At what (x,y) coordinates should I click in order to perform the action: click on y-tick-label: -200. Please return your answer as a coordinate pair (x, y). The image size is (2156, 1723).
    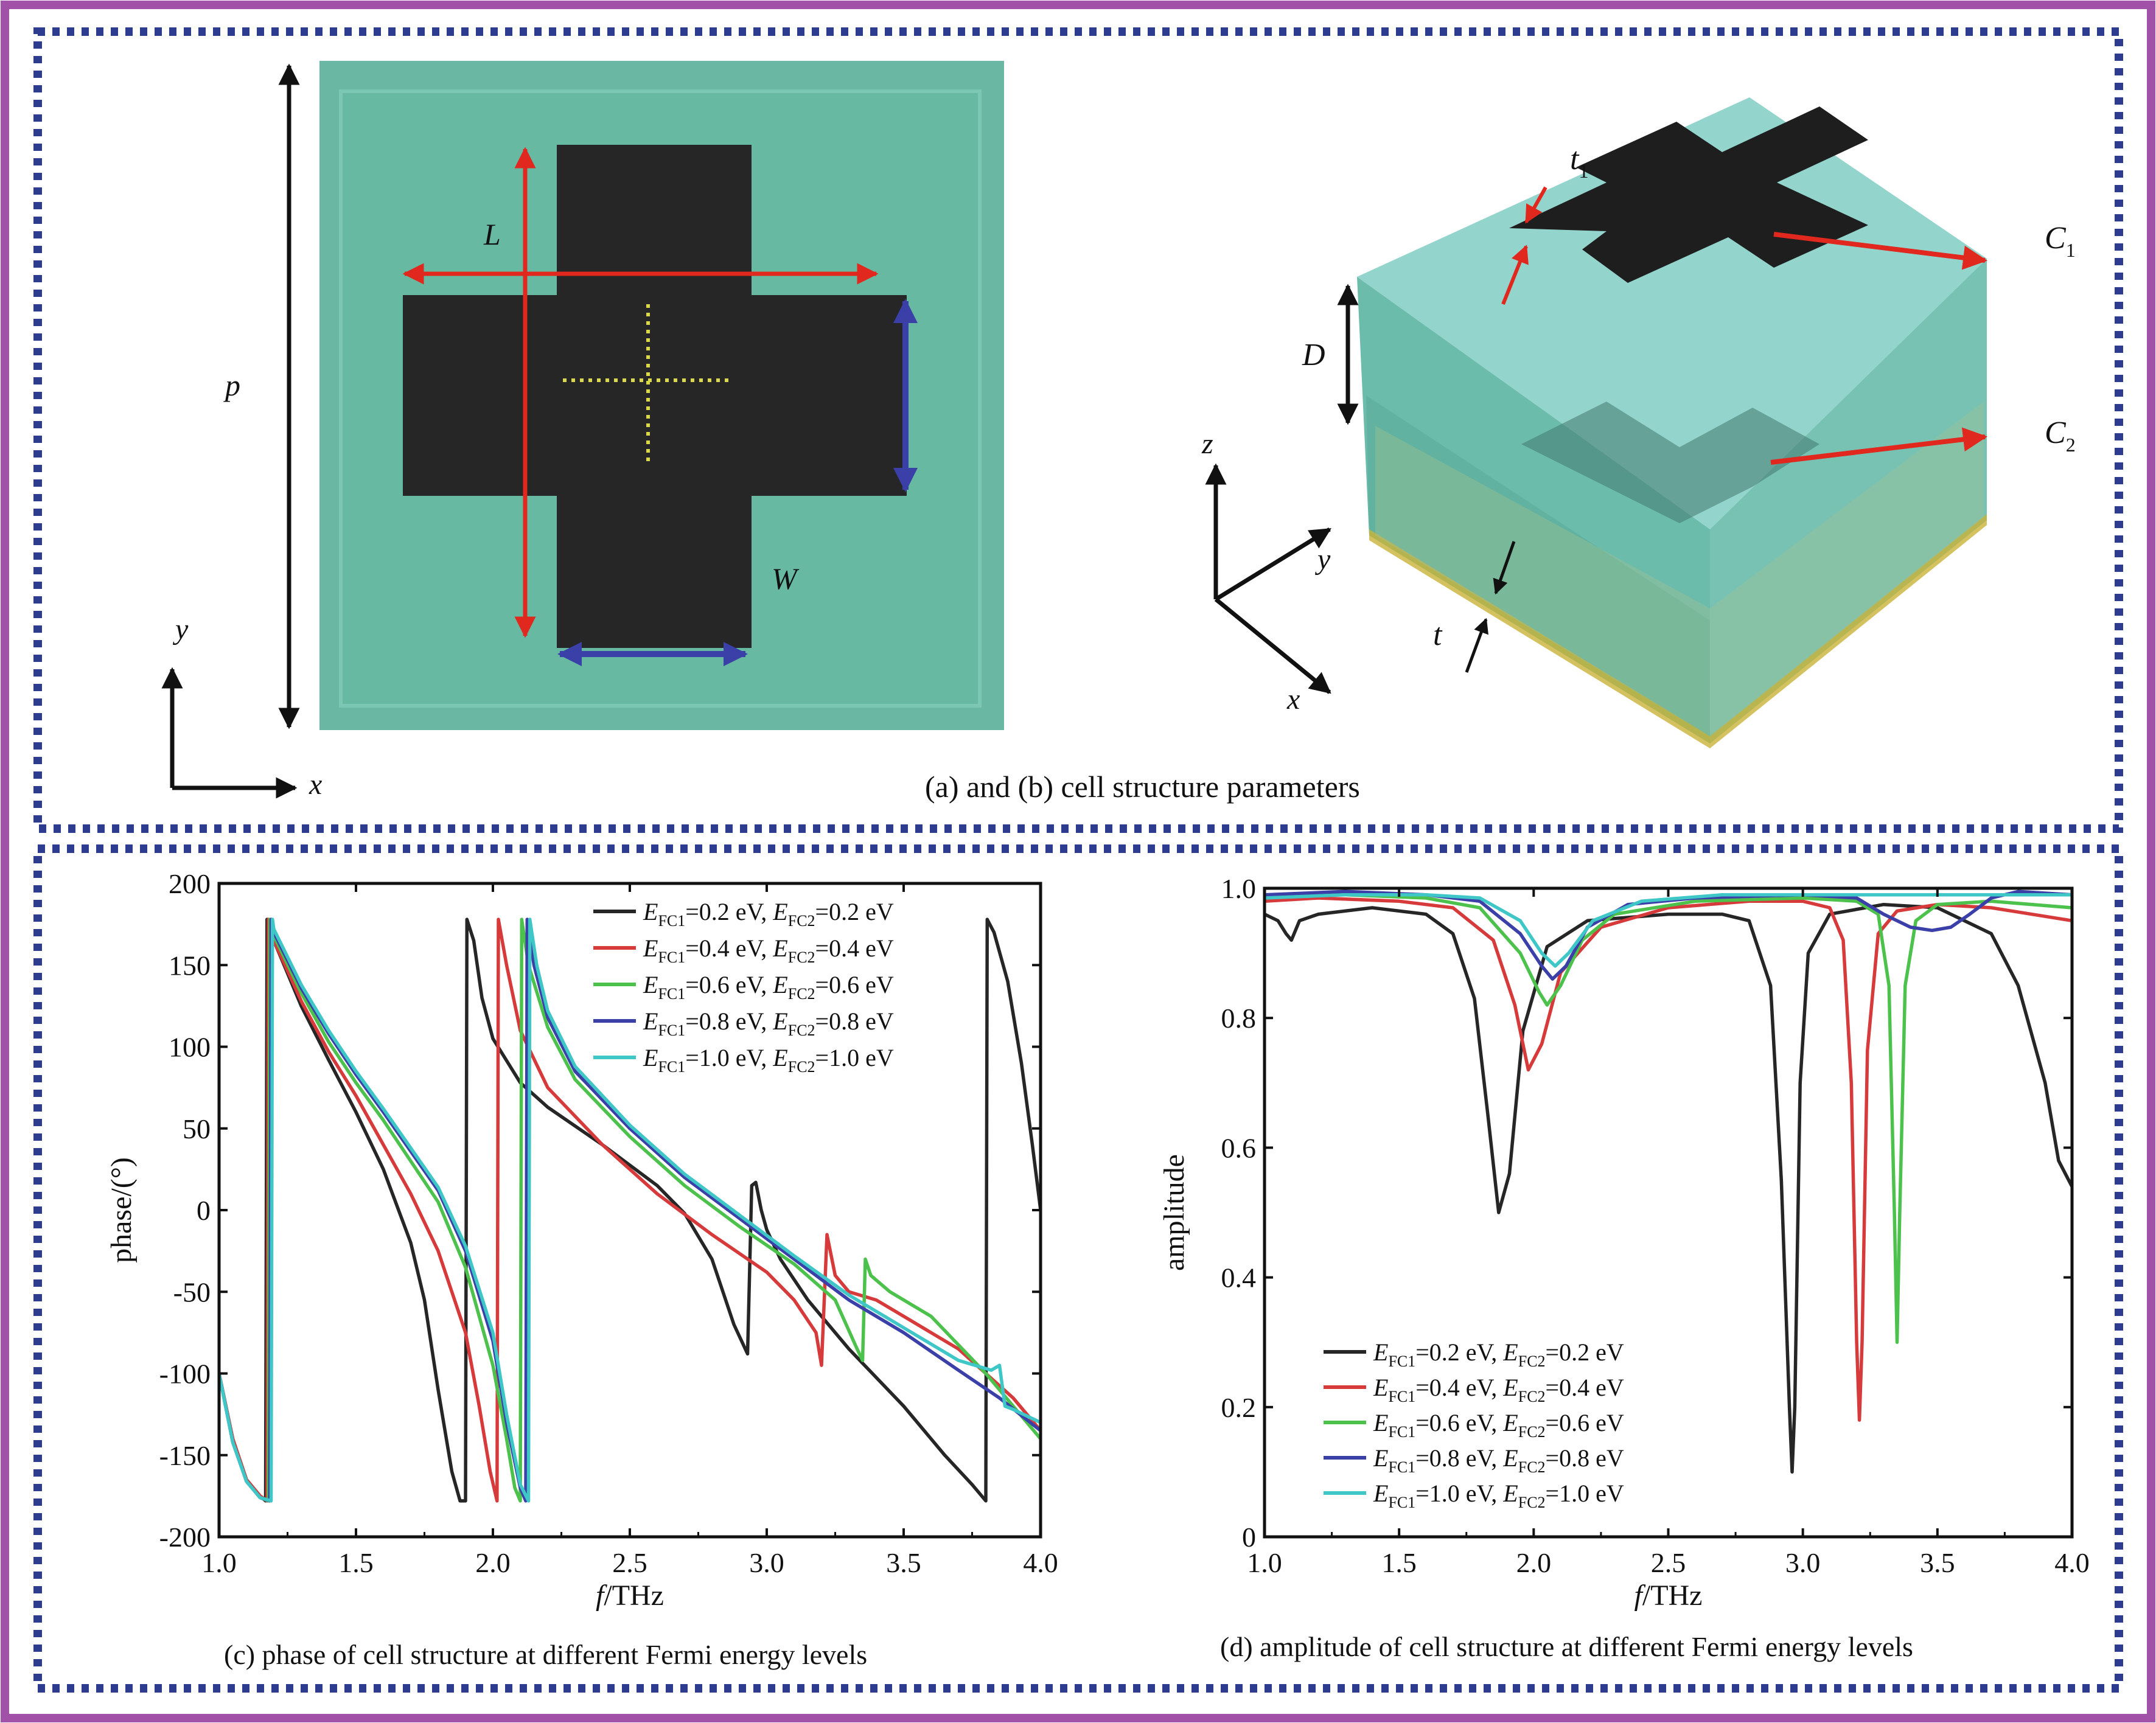
    Looking at the image, I should click on (185, 1537).